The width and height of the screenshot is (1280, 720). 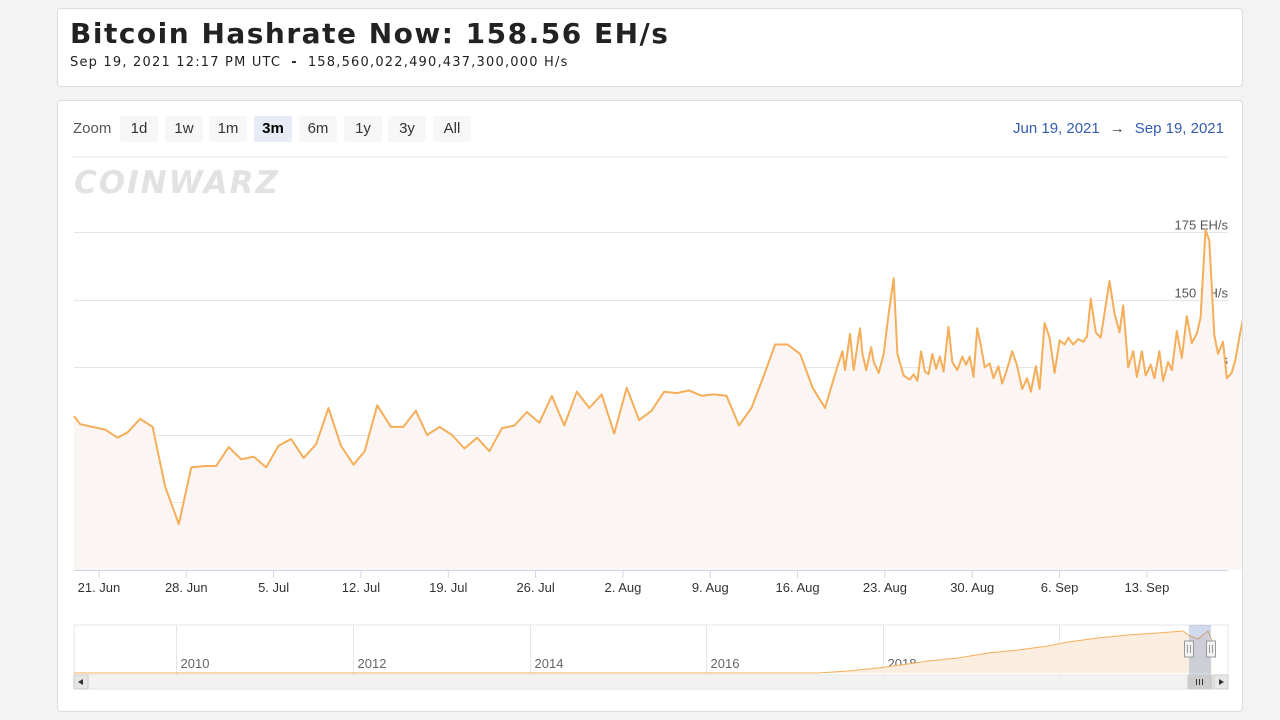 What do you see at coordinates (798, 587) in the screenshot?
I see `x-tick-label: 16. Aug` at bounding box center [798, 587].